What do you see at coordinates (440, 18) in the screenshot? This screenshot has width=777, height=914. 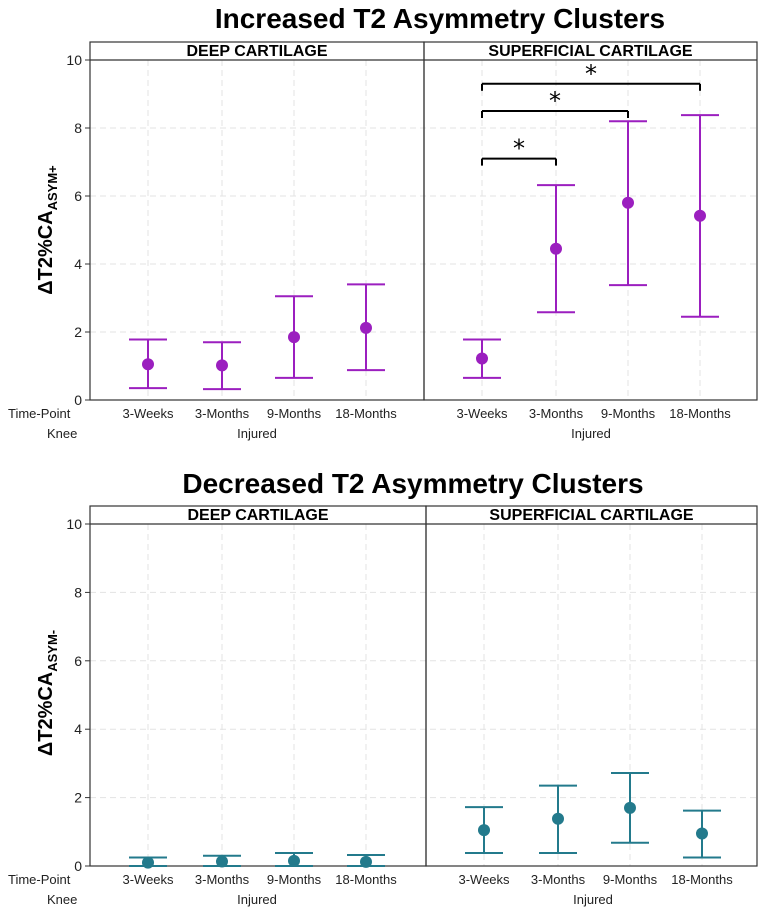 I see `chart-title: Increased T2 Asymmetry Clusters` at bounding box center [440, 18].